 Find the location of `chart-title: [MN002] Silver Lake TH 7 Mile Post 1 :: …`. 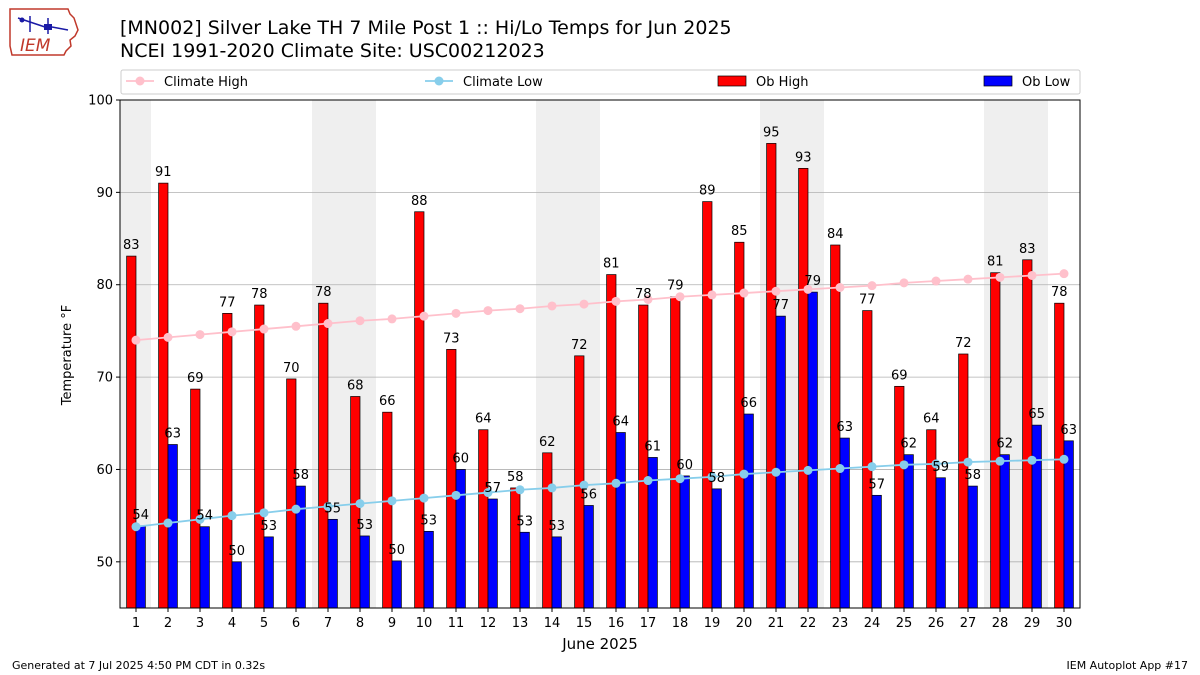

chart-title: [MN002] Silver Lake TH 7 Mile Post 1 :: … is located at coordinates (426, 28).